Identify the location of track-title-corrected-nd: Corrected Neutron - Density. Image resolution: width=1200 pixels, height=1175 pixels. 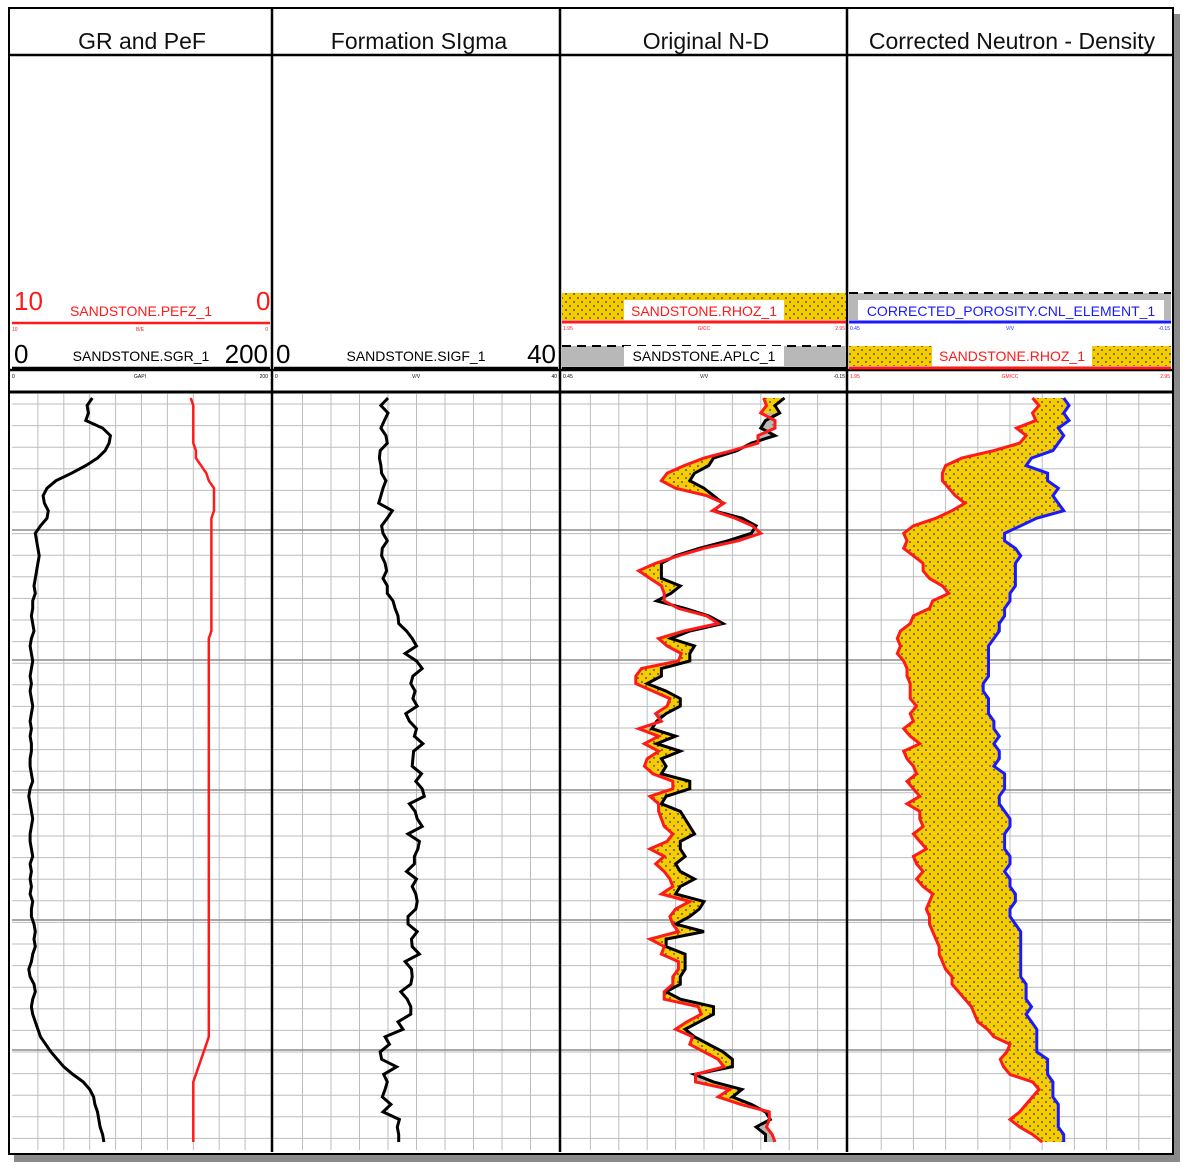
(1012, 40).